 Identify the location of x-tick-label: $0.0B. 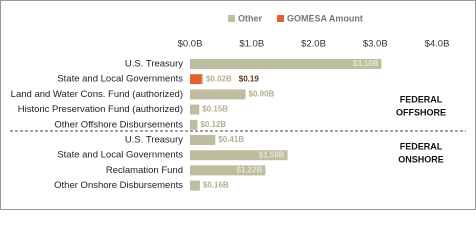
(190, 44).